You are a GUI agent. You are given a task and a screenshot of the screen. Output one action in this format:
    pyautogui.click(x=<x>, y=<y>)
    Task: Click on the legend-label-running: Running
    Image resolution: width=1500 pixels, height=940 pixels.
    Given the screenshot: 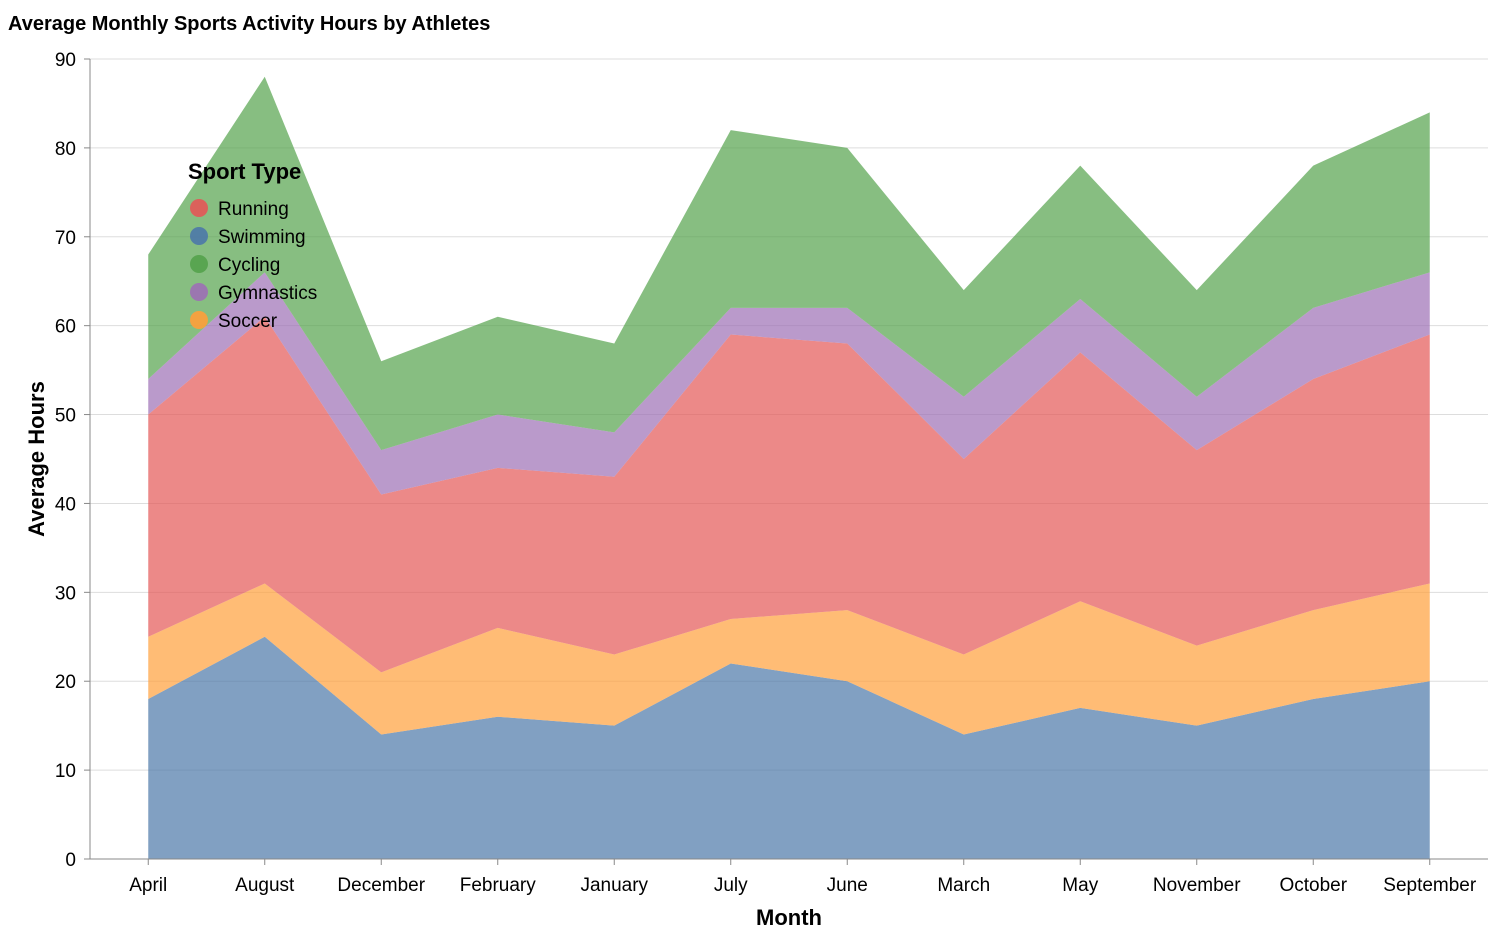 What is the action you would take?
    pyautogui.click(x=253, y=209)
    